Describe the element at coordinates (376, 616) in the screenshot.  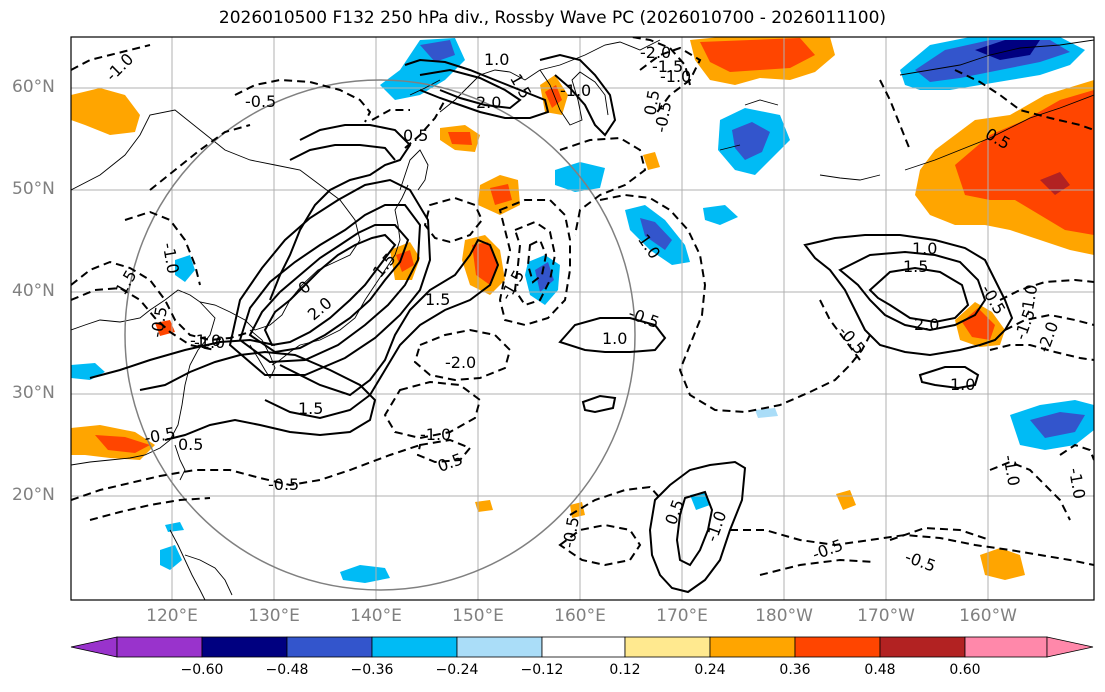
I see `lon-label: 140°E` at that location.